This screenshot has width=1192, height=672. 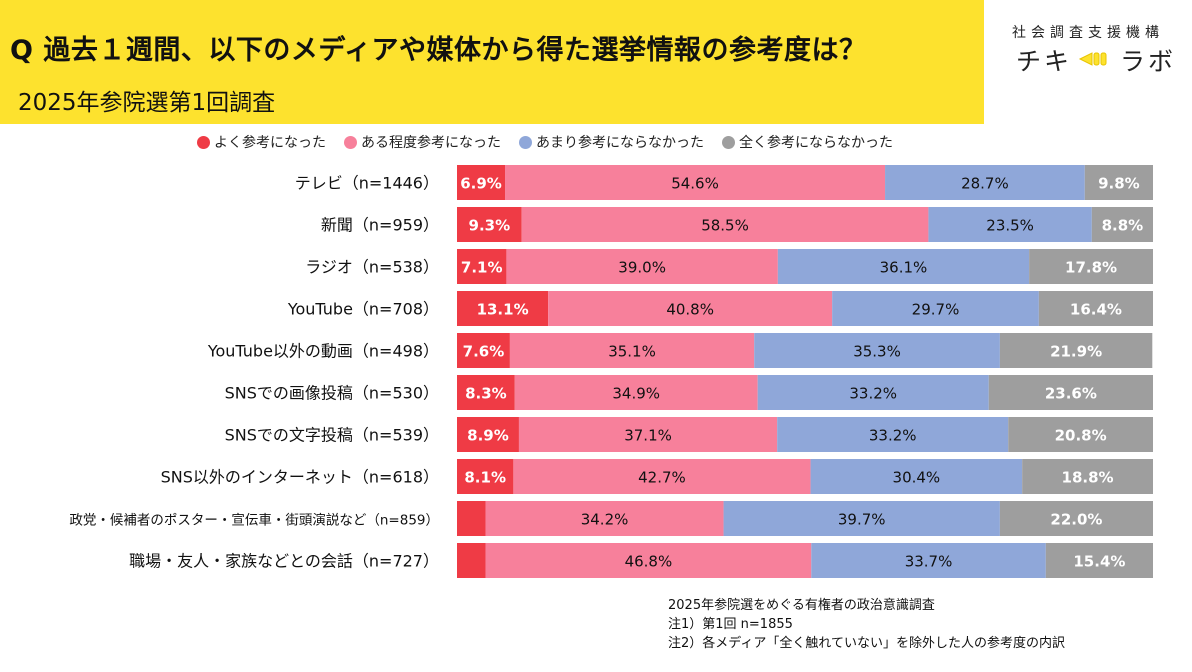 What do you see at coordinates (363, 309) in the screenshot?
I see `category-label: YouTube（n=708）` at bounding box center [363, 309].